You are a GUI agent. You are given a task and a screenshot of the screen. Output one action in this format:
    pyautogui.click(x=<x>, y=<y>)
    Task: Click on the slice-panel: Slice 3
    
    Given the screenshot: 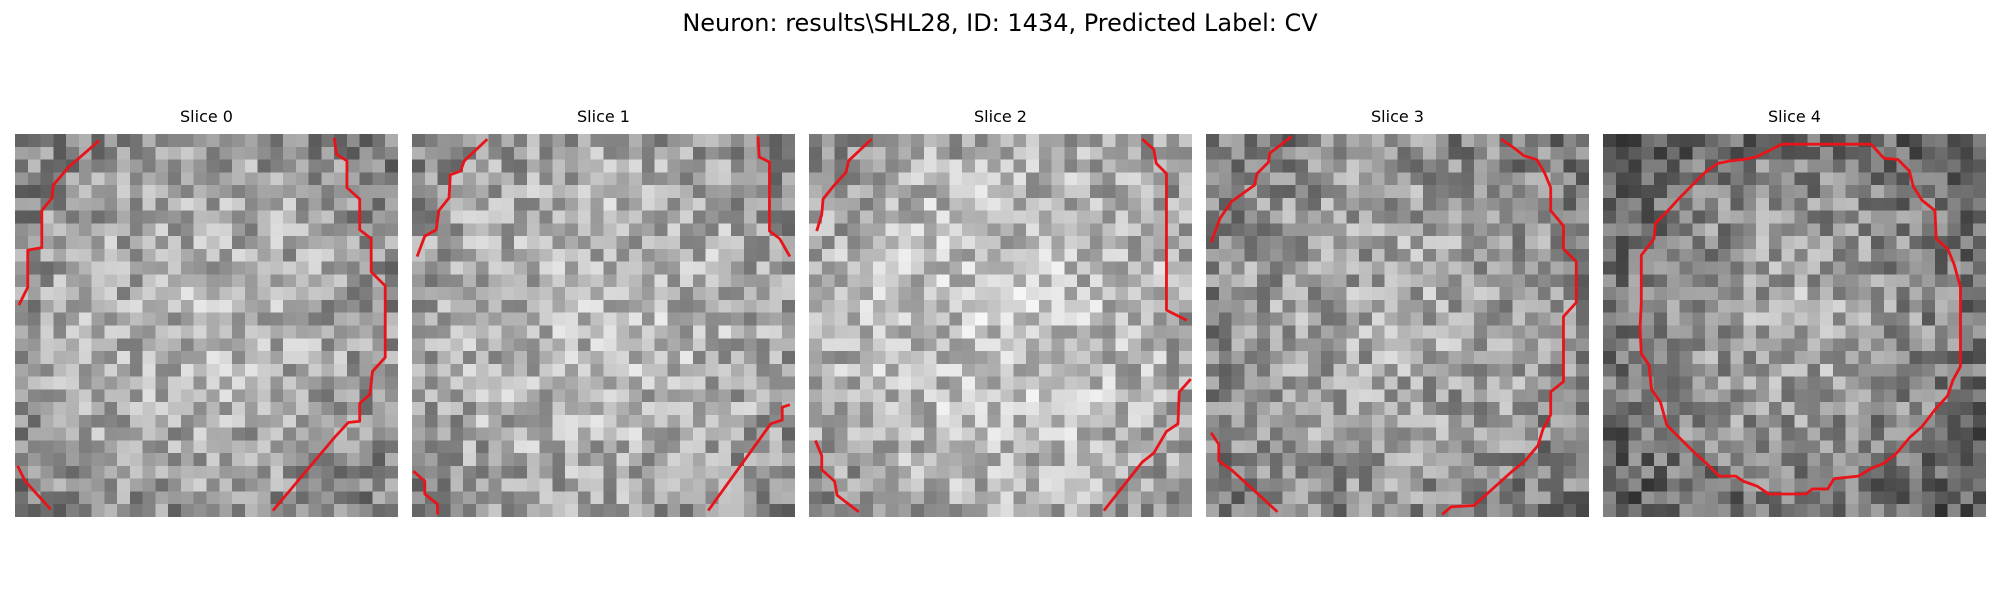 What is the action you would take?
    pyautogui.click(x=1397, y=312)
    